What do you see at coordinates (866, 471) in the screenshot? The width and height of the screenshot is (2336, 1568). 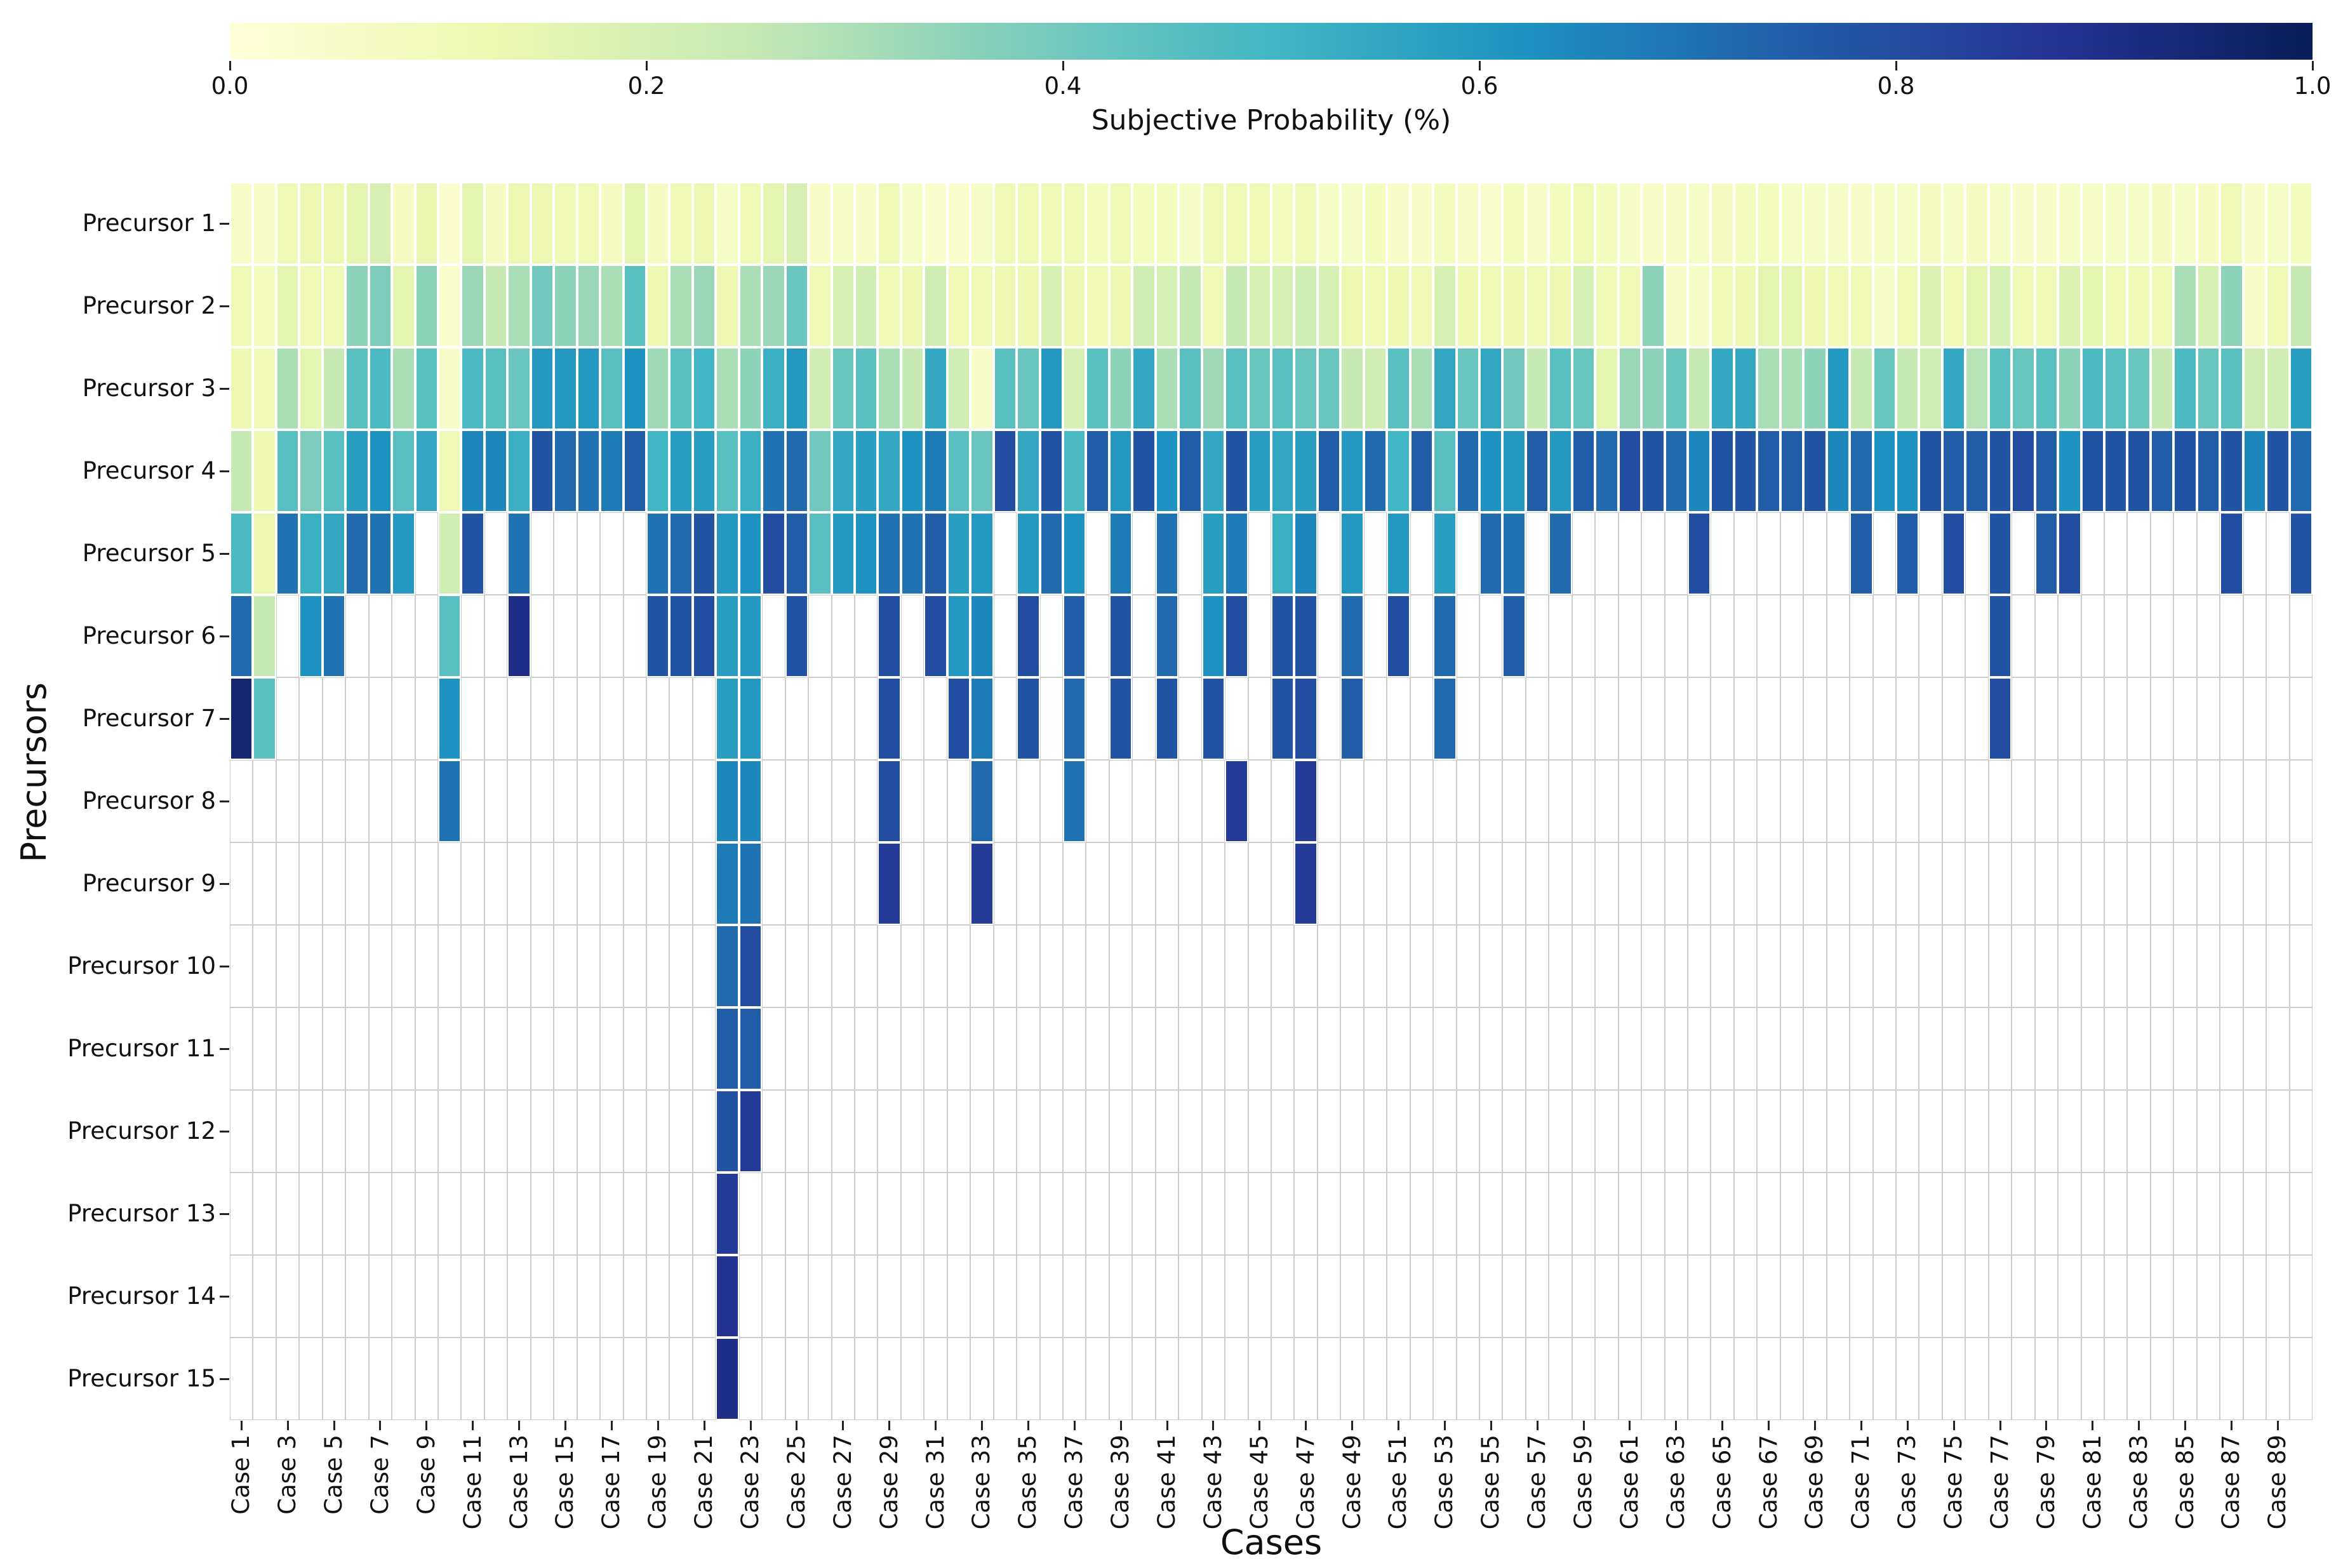 I see `heatmap-cell-p4-c28` at bounding box center [866, 471].